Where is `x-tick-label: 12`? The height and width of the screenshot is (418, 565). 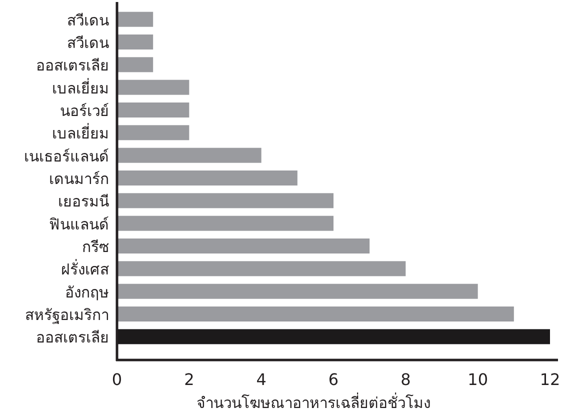
x-tick-label: 12 is located at coordinates (550, 379).